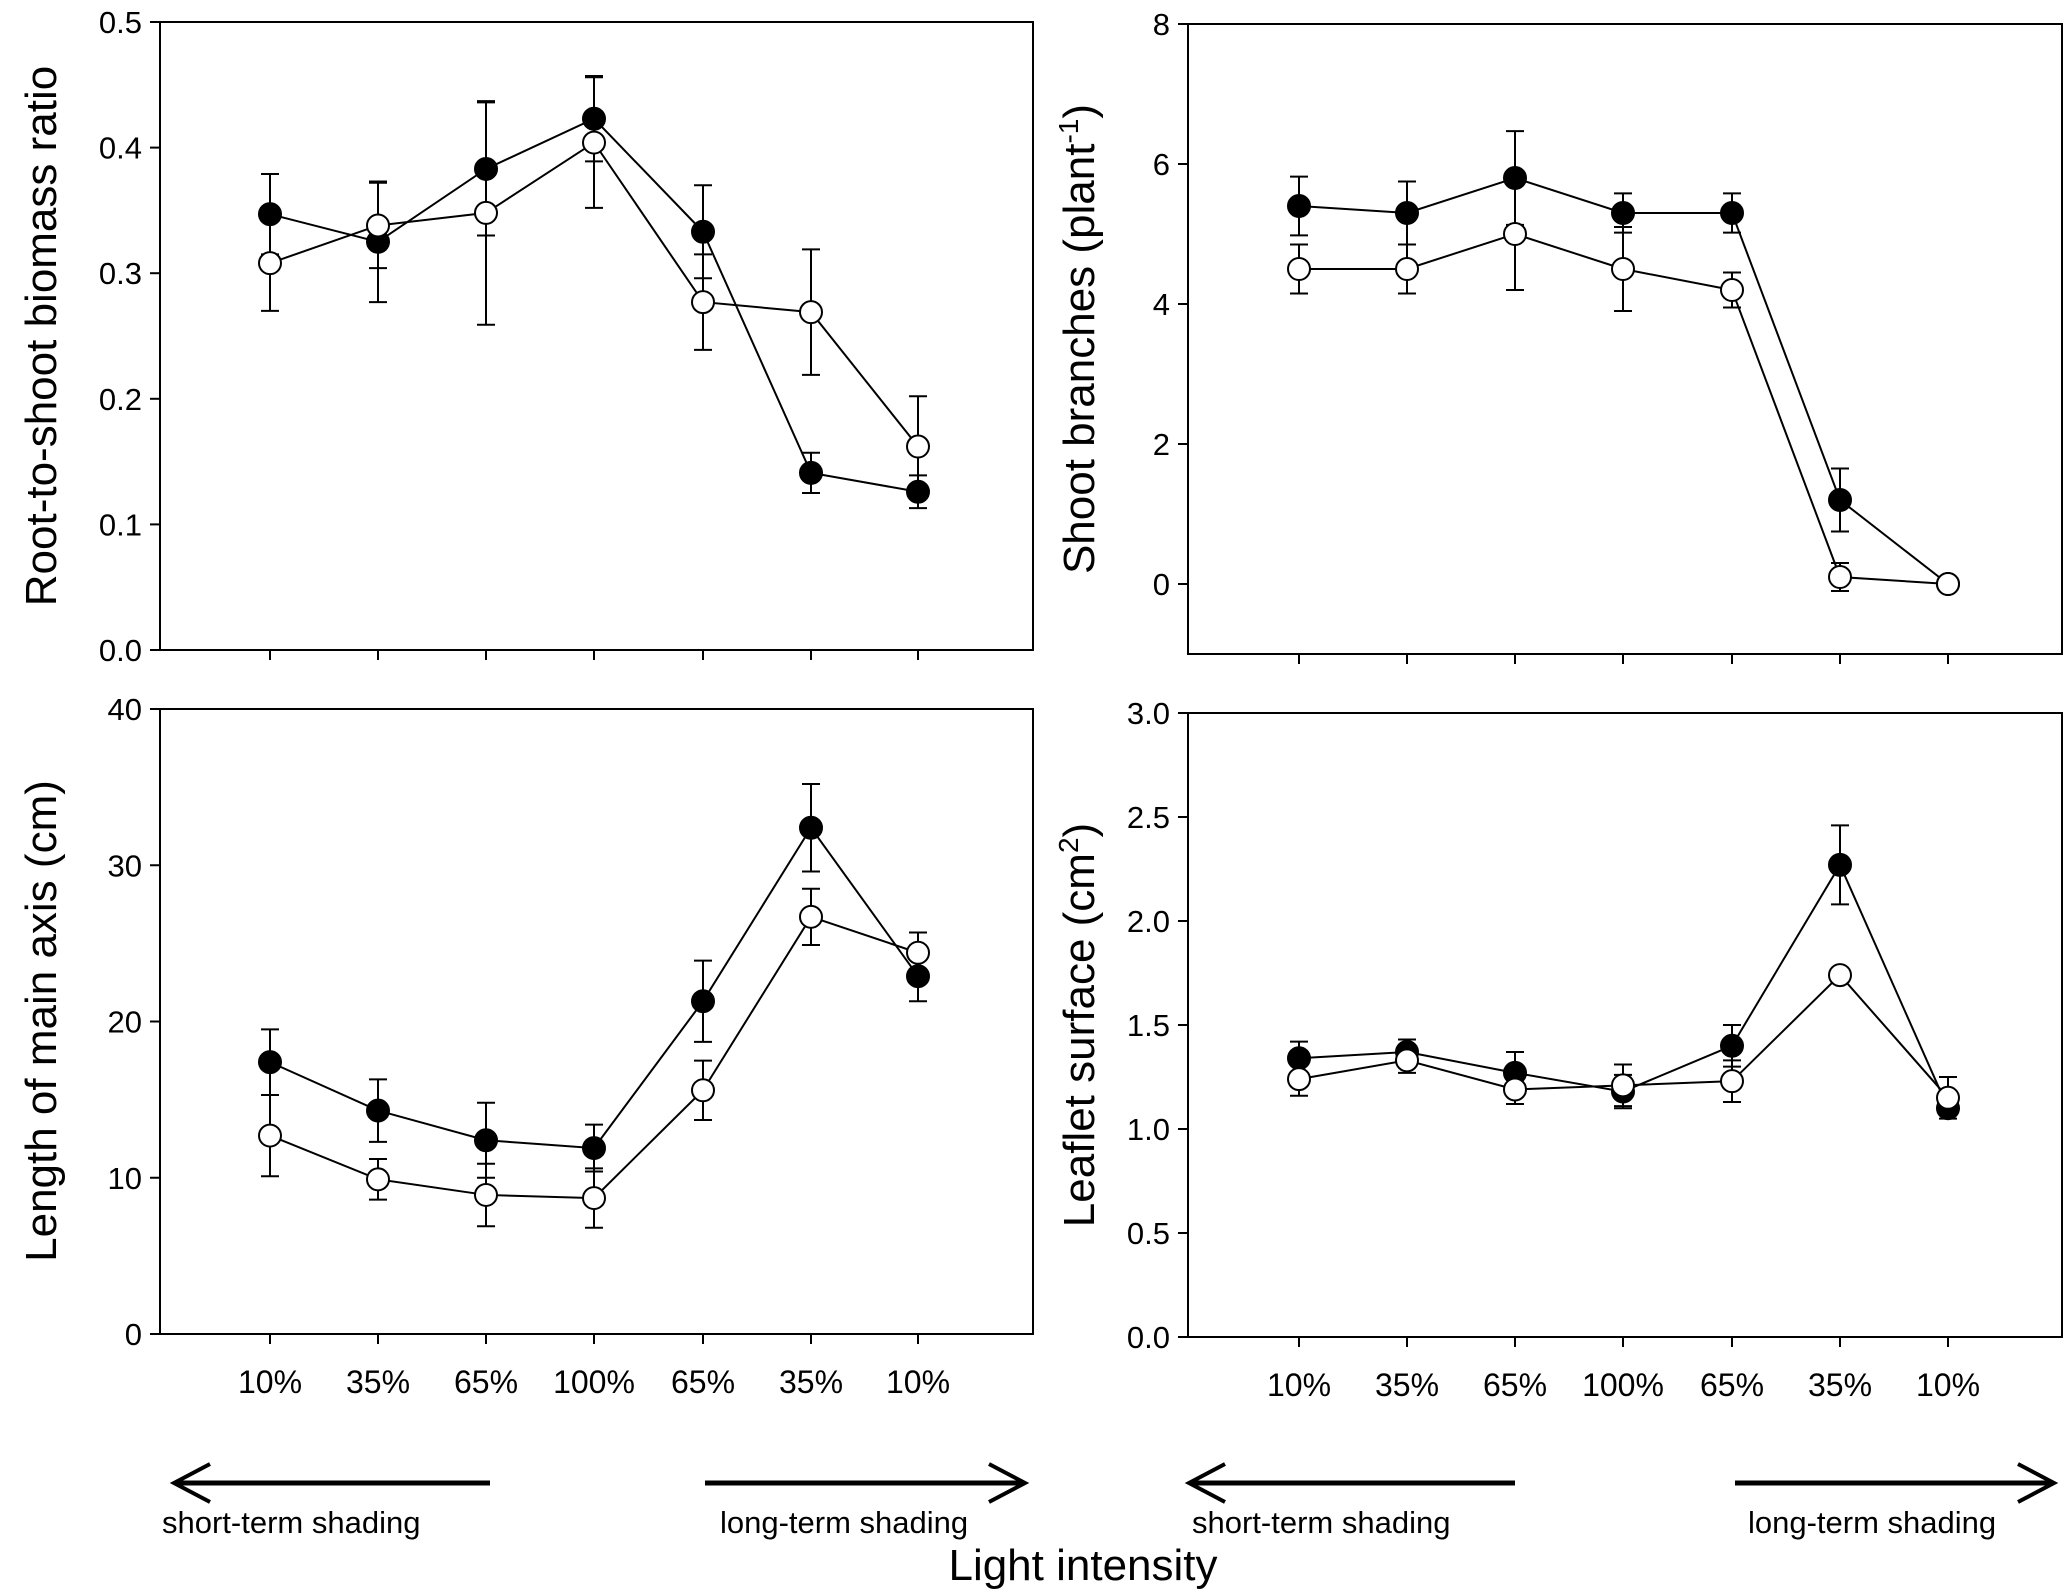  I want to click on y-tick-label: 0.0, so click(120, 650).